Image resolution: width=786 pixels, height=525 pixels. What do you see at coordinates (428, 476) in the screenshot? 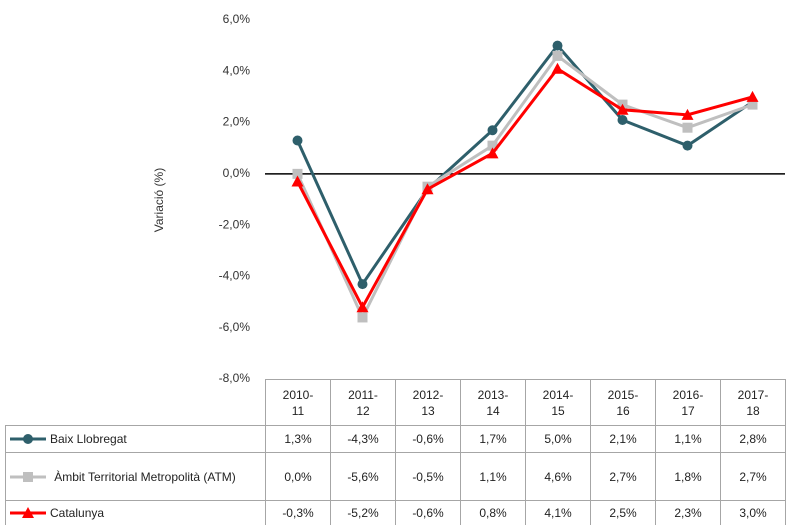
I see `table-value: -0,5%` at bounding box center [428, 476].